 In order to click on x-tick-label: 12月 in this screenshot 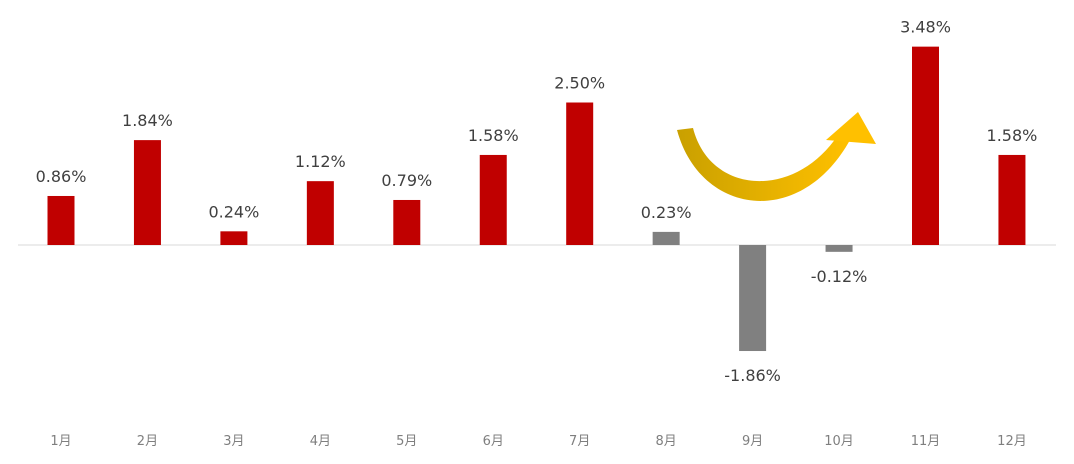, I will do `click(1012, 441)`.